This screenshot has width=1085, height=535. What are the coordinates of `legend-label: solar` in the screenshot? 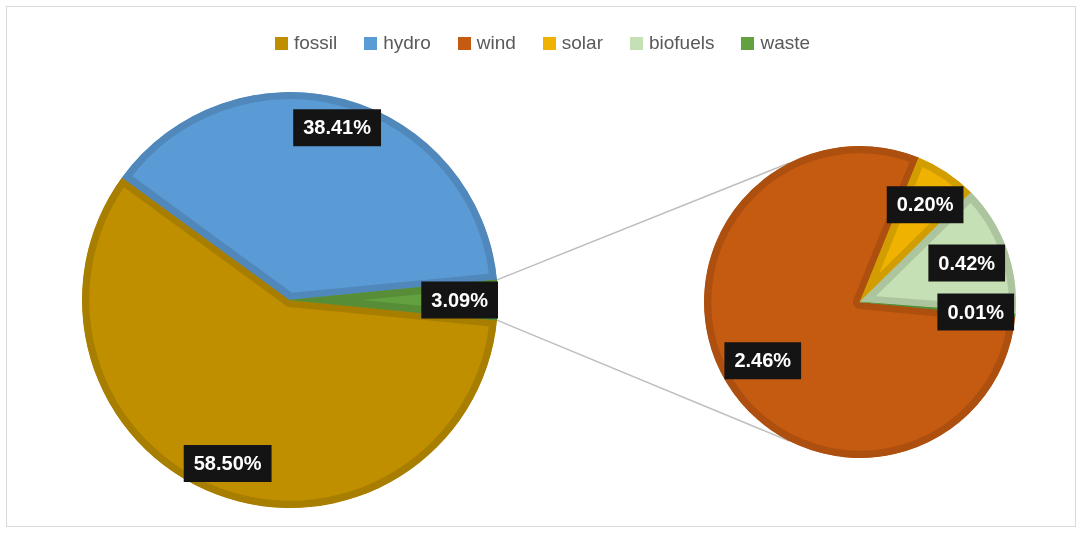 It's located at (582, 43).